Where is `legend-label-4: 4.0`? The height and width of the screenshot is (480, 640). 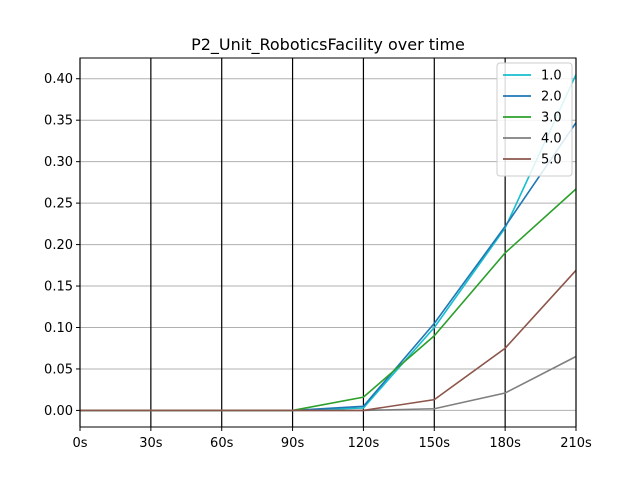
legend-label-4: 4.0 is located at coordinates (551, 139).